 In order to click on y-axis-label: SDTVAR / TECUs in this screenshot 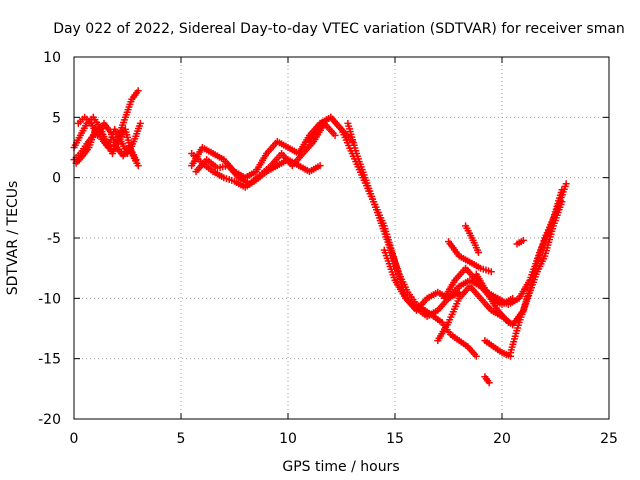, I will do `click(13, 238)`.